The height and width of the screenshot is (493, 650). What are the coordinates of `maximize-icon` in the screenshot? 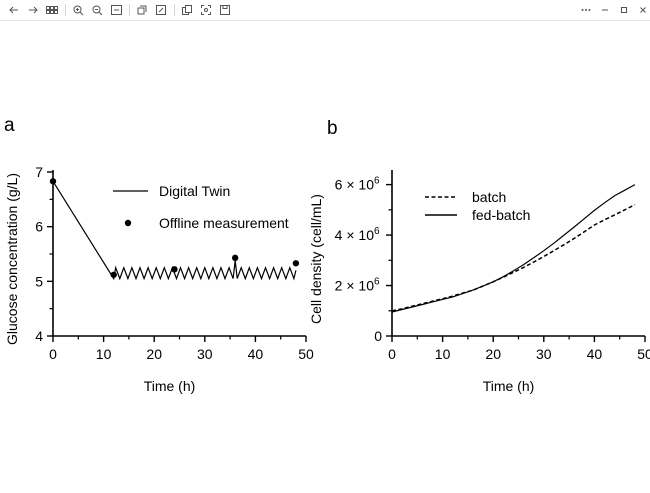 It's located at (624, 10).